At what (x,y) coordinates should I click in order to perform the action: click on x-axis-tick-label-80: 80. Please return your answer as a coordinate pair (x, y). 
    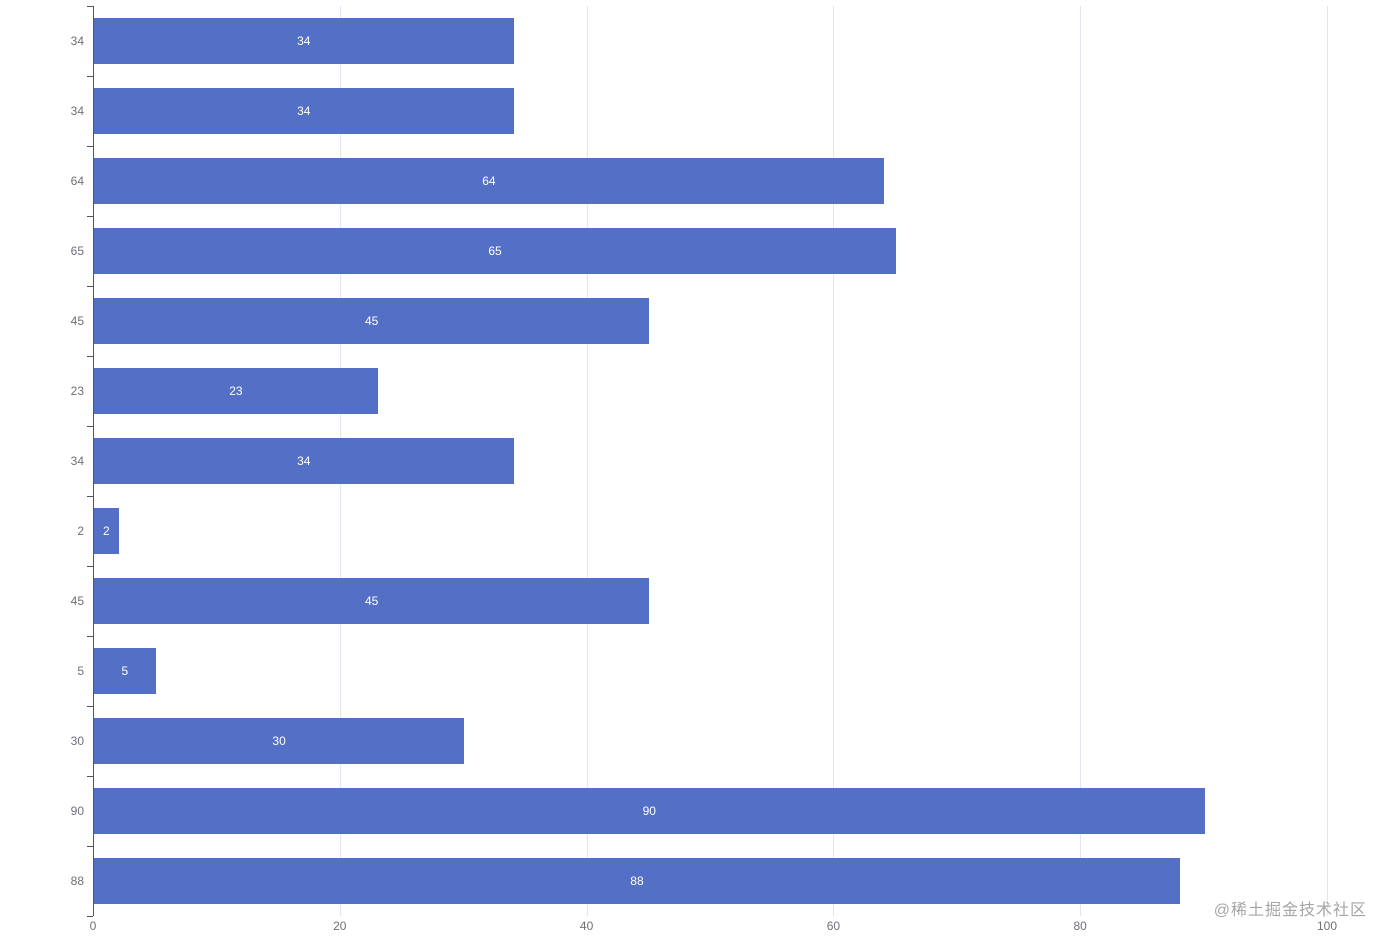
    Looking at the image, I should click on (1080, 926).